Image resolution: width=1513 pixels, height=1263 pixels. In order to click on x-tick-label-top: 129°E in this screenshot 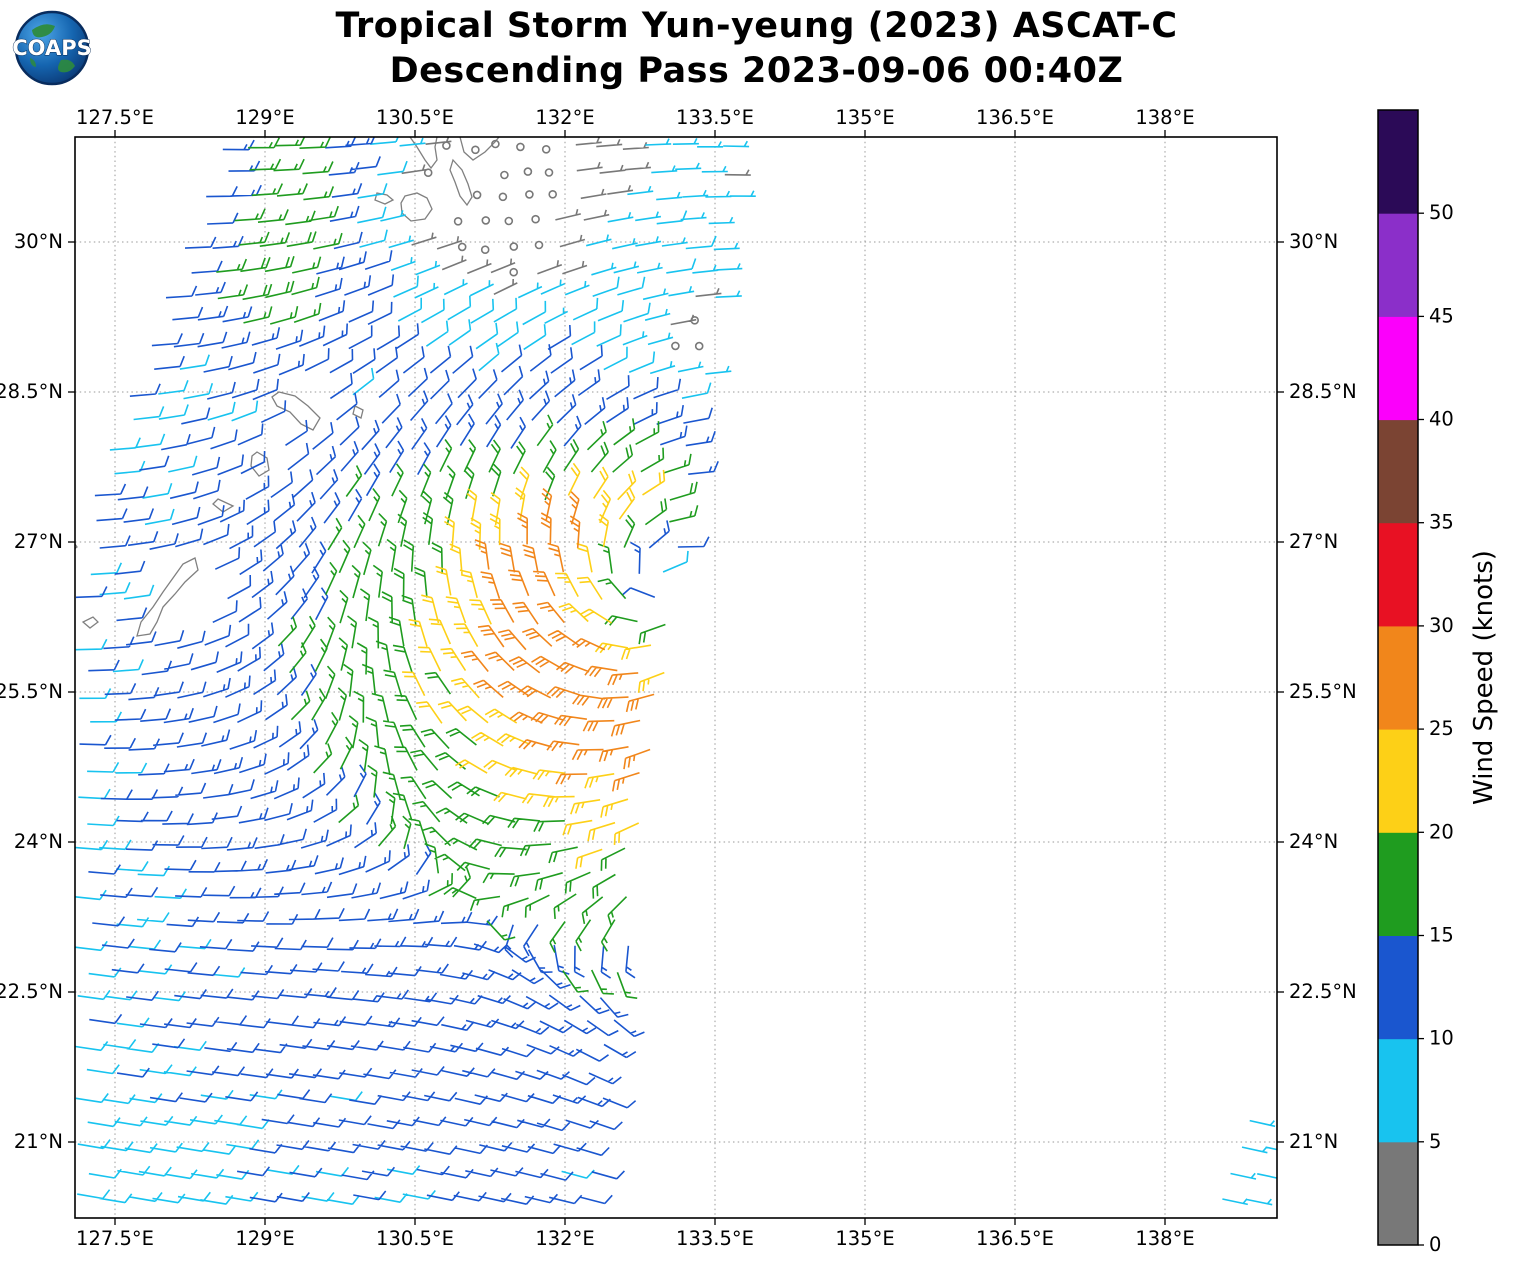, I will do `click(264, 117)`.